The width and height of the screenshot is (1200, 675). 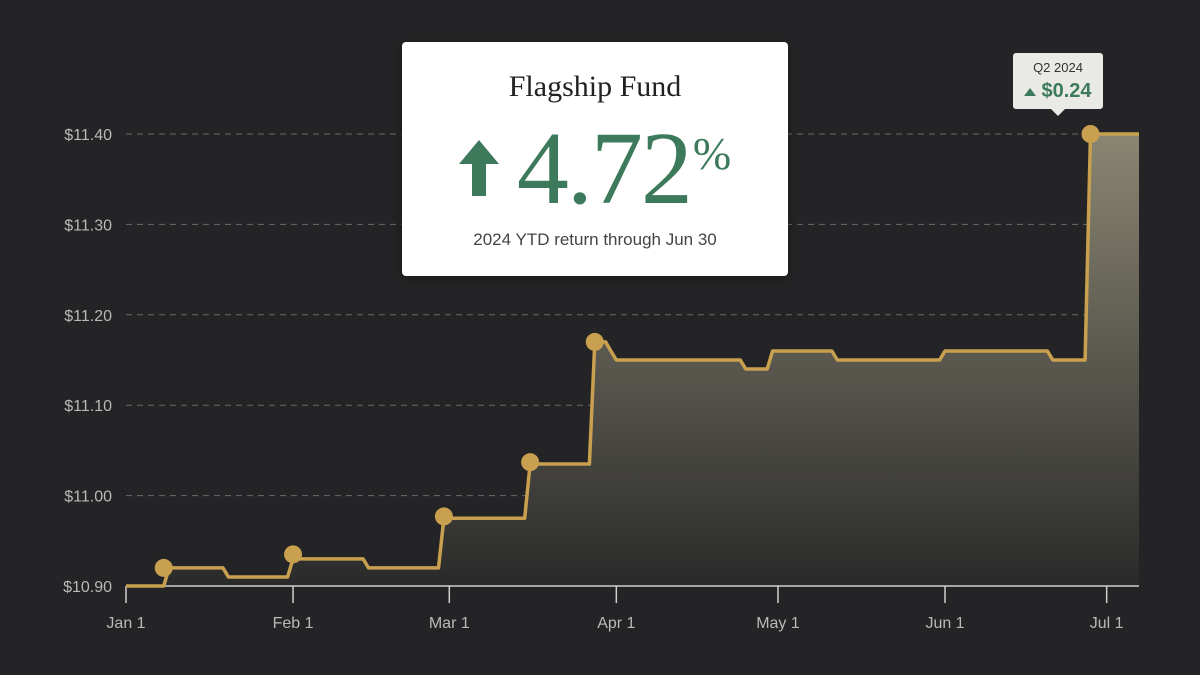 I want to click on y-tick-label: $10.90, so click(x=87, y=587).